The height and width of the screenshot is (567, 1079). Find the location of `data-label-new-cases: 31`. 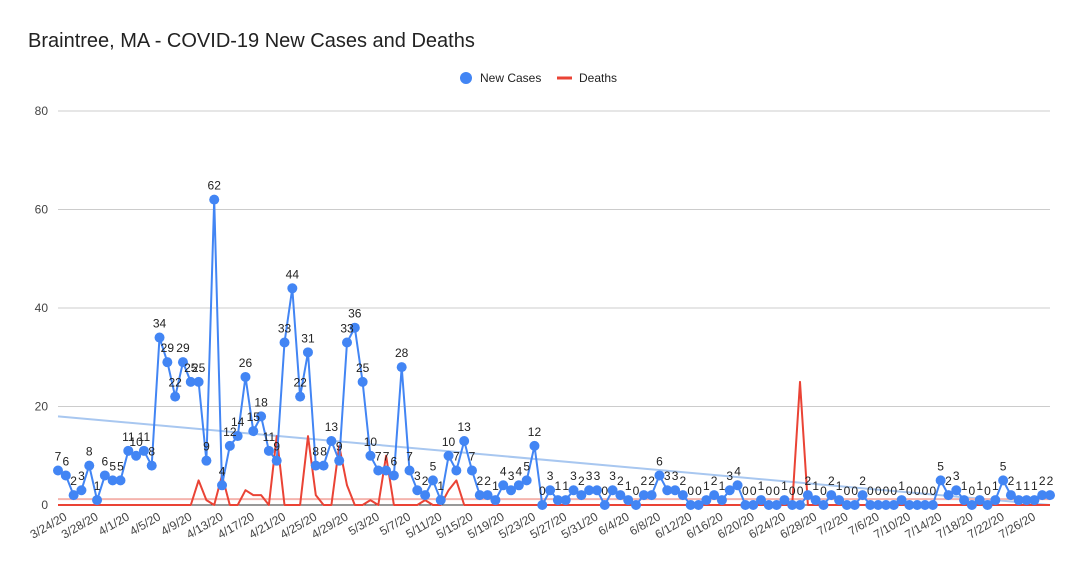

data-label-new-cases: 31 is located at coordinates (308, 338).